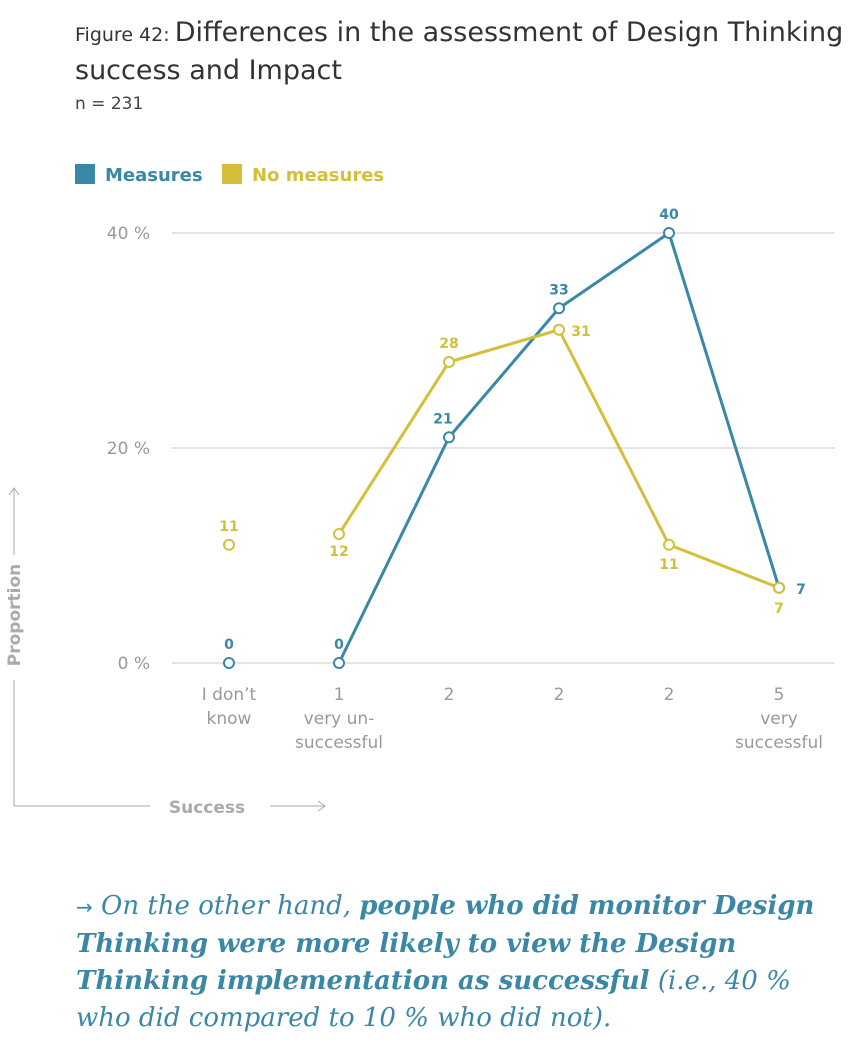  Describe the element at coordinates (559, 695) in the screenshot. I see `x-tick-label-3-0: 2` at that location.